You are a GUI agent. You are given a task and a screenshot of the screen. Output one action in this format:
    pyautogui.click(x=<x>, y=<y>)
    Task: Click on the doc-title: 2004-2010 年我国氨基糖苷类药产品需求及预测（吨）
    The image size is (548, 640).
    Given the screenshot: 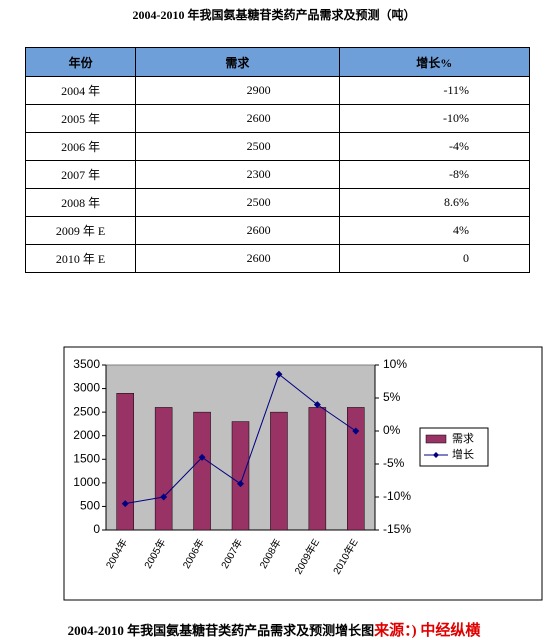 What is the action you would take?
    pyautogui.click(x=274, y=15)
    